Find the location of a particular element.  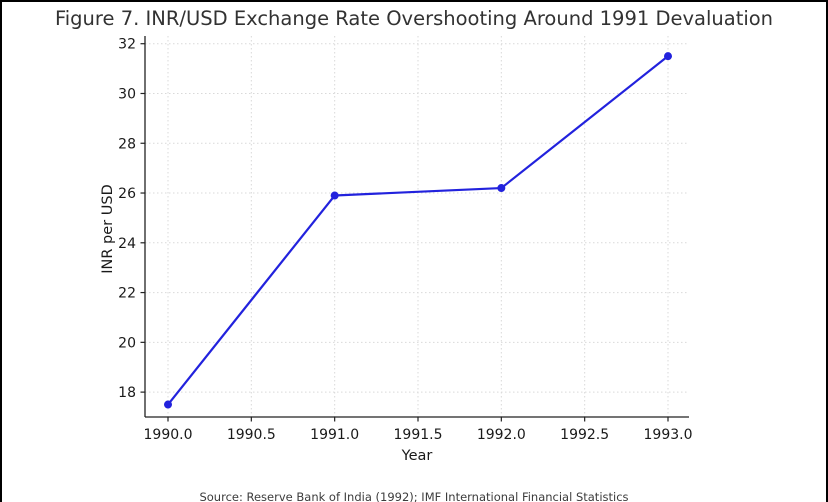

y-tick-label: 22 is located at coordinates (127, 294).